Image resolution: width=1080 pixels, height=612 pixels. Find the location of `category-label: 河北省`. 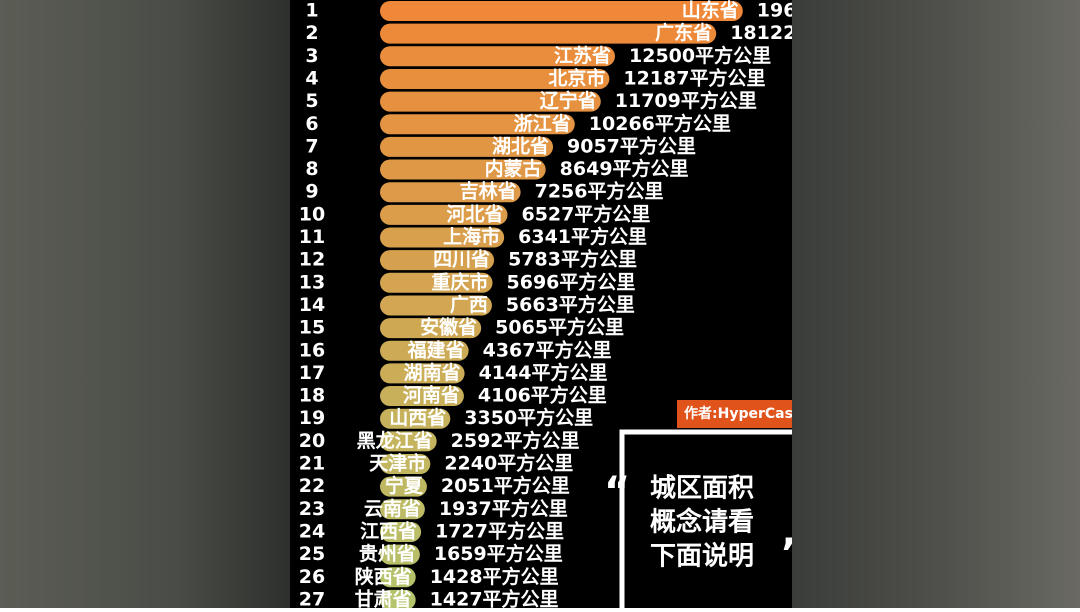

category-label: 河北省 is located at coordinates (474, 214).